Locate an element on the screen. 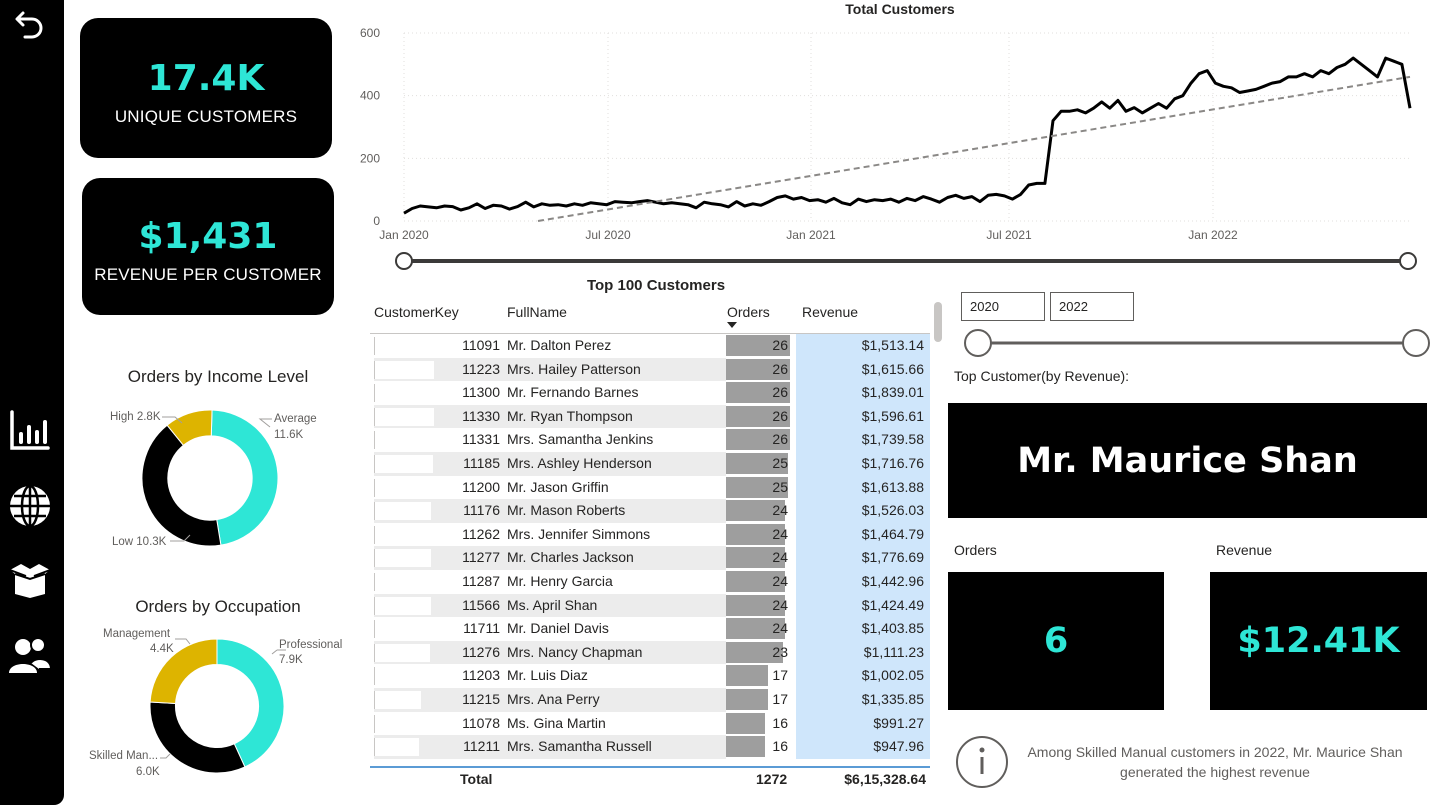 Image resolution: width=1442 pixels, height=807 pixels. cell-fullname: Mr. Luis Diaz is located at coordinates (547, 675).